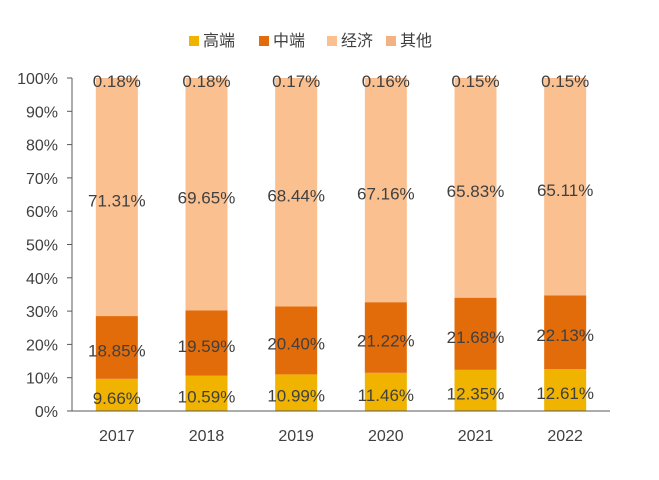  What do you see at coordinates (565, 335) in the screenshot?
I see `data-label-1-5: 22.13%` at bounding box center [565, 335].